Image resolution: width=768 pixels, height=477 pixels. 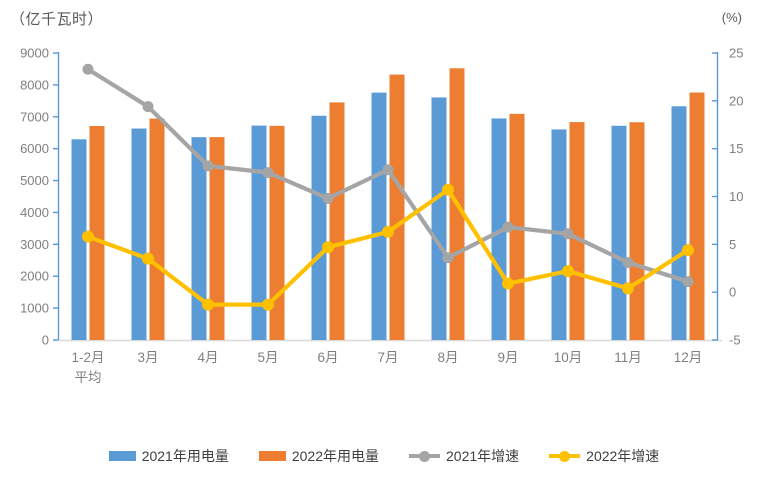 What do you see at coordinates (217, 238) in the screenshot?
I see `bar-2022年用电量-4月` at bounding box center [217, 238].